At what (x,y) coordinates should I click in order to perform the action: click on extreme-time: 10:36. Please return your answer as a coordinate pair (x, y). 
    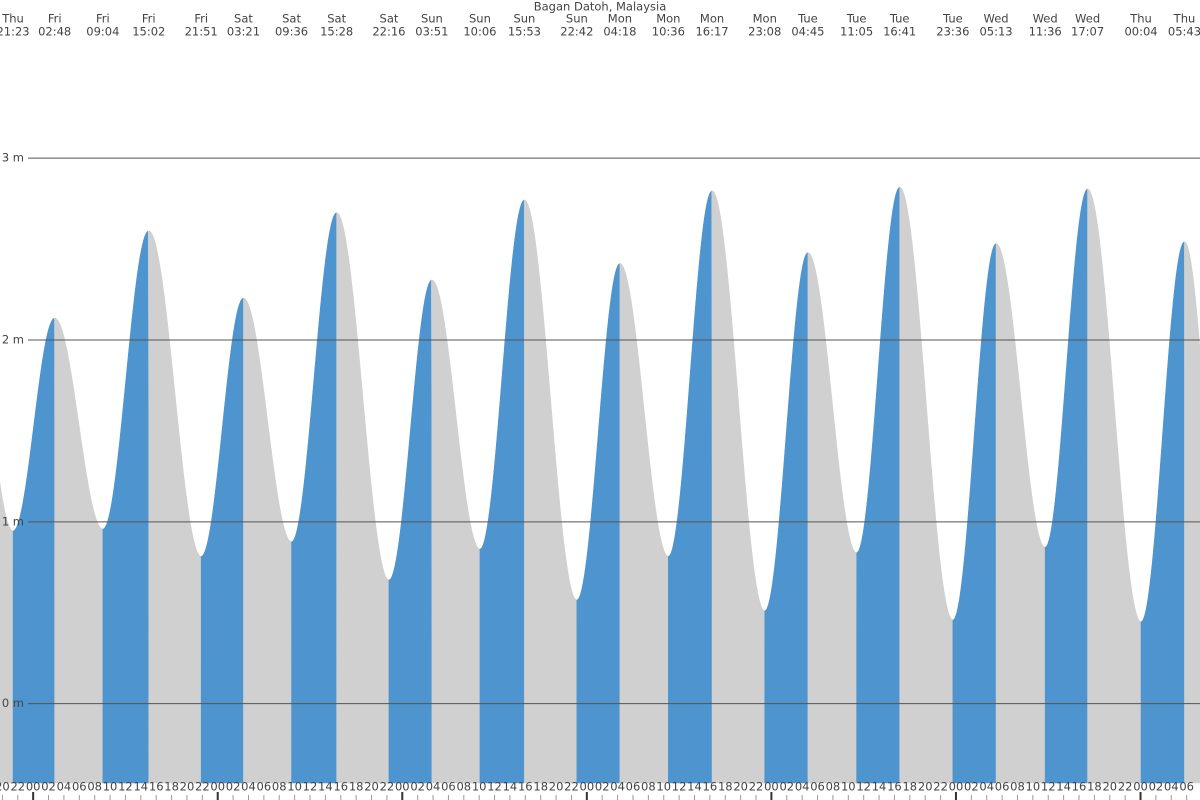
    Looking at the image, I should click on (668, 32).